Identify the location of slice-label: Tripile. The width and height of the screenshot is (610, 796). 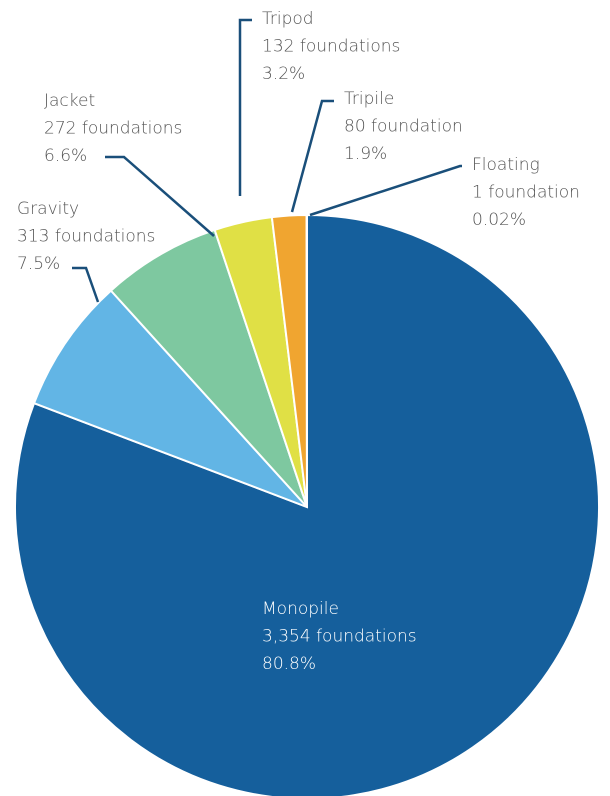
(369, 99).